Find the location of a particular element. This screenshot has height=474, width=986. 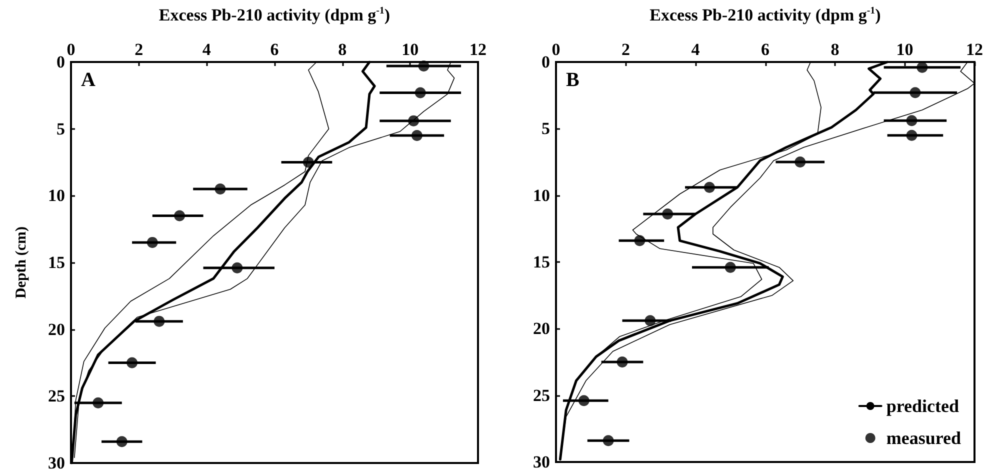

annotation: B is located at coordinates (573, 80).